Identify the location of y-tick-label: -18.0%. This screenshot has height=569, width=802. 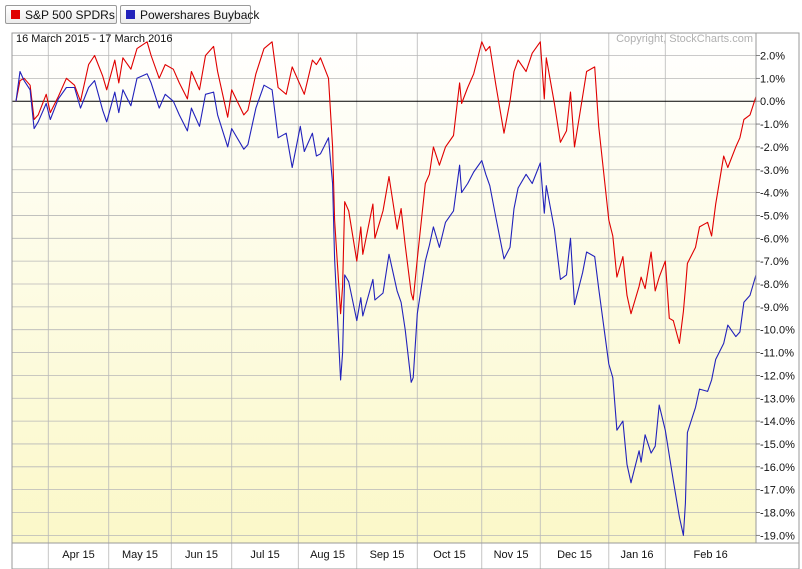
(777, 514).